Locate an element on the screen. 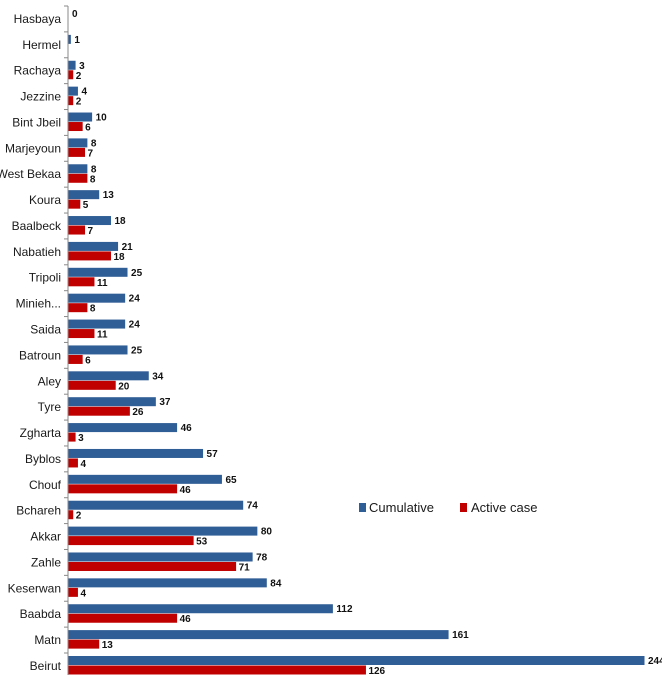 This screenshot has height=675, width=662. value-label-cumulative-rachaya: 3 is located at coordinates (82, 66).